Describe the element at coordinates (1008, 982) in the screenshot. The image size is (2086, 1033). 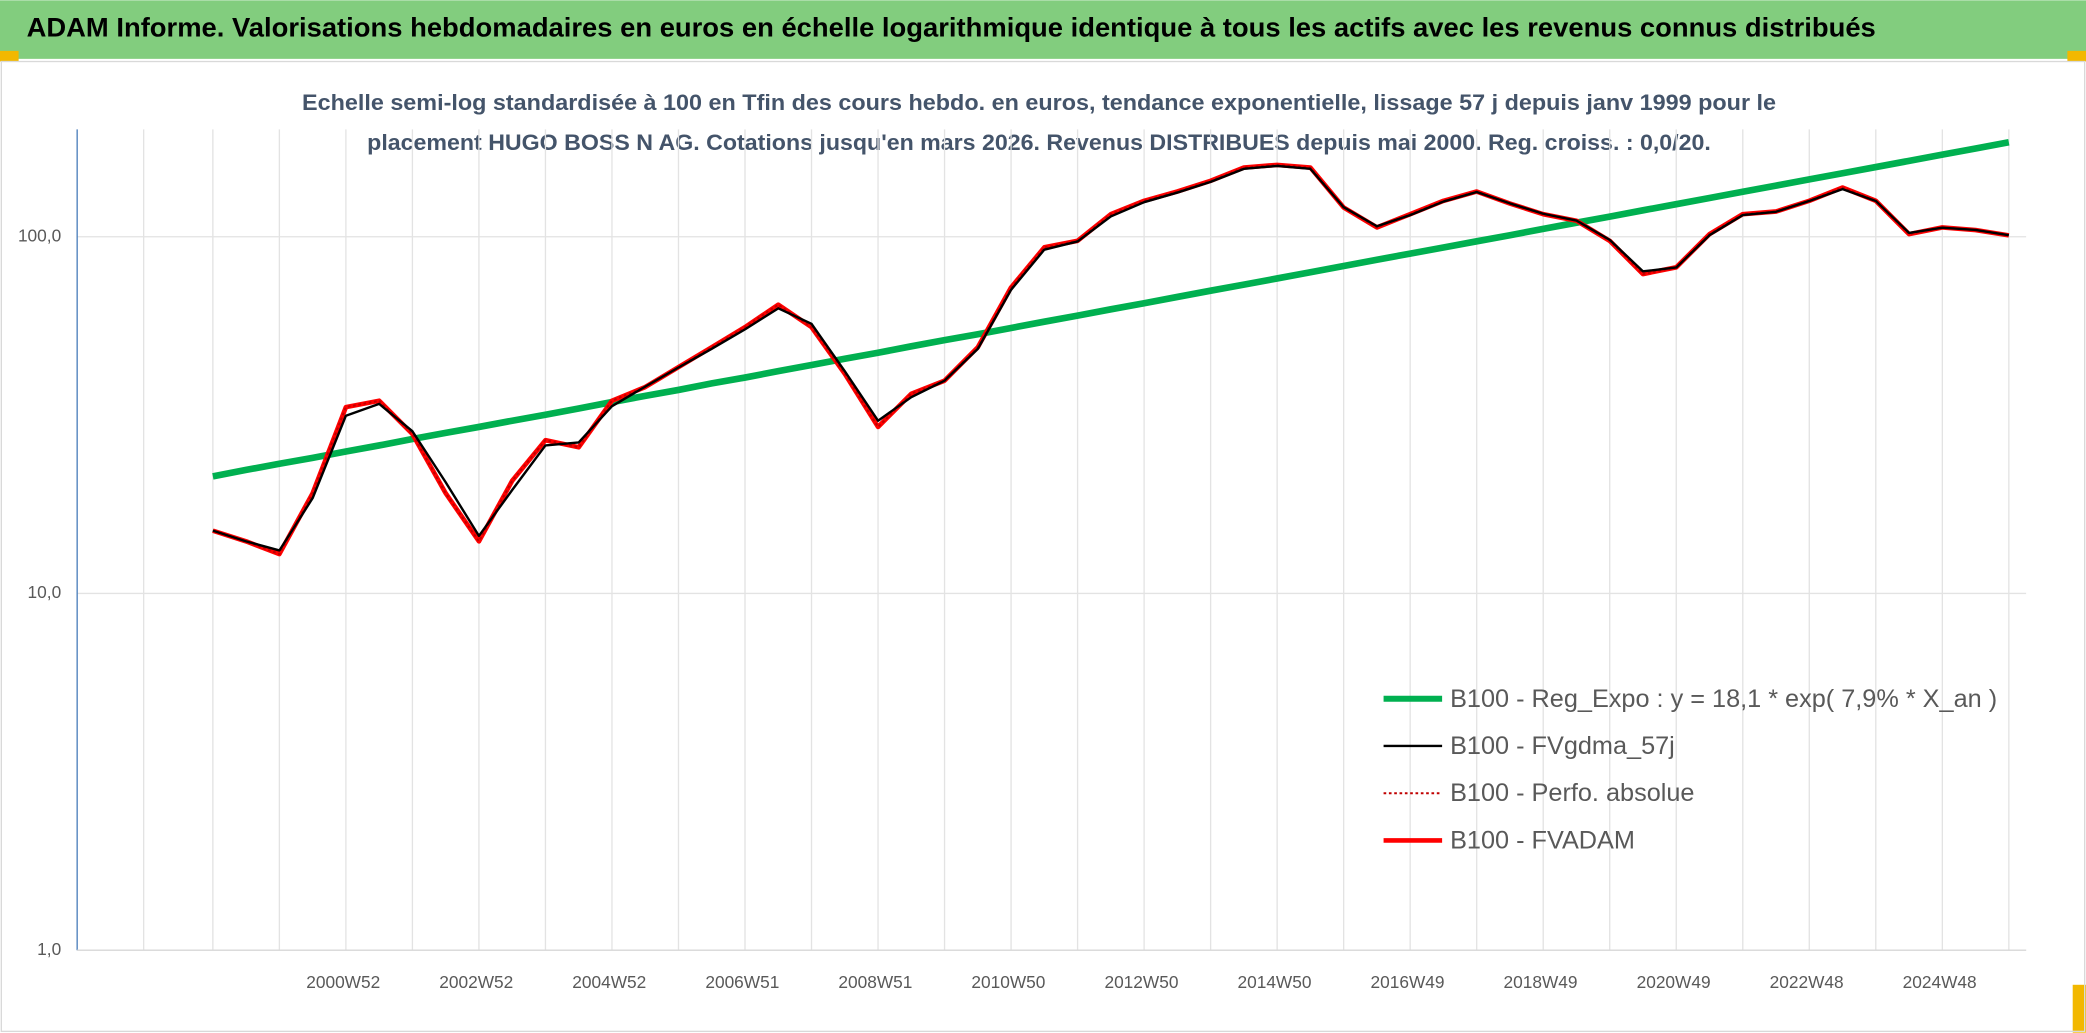
I see `x-tick-label: 2010W50` at that location.